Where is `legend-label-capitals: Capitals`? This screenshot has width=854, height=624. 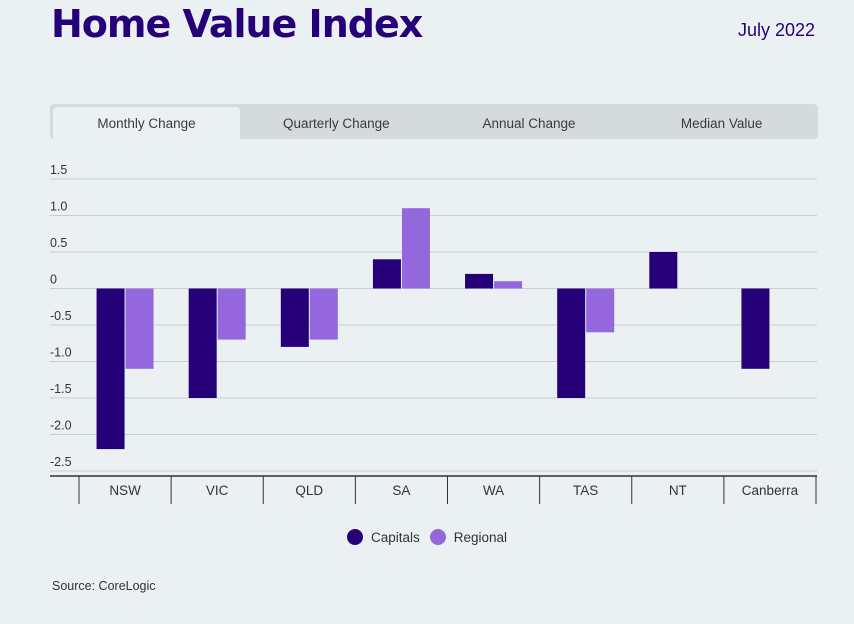
legend-label-capitals: Capitals is located at coordinates (395, 537).